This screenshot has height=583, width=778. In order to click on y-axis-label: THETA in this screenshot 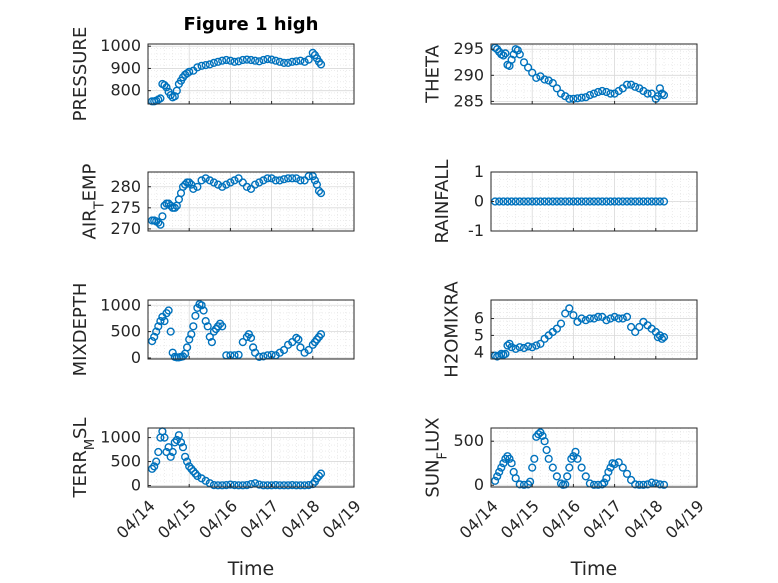, I will do `click(433, 74)`.